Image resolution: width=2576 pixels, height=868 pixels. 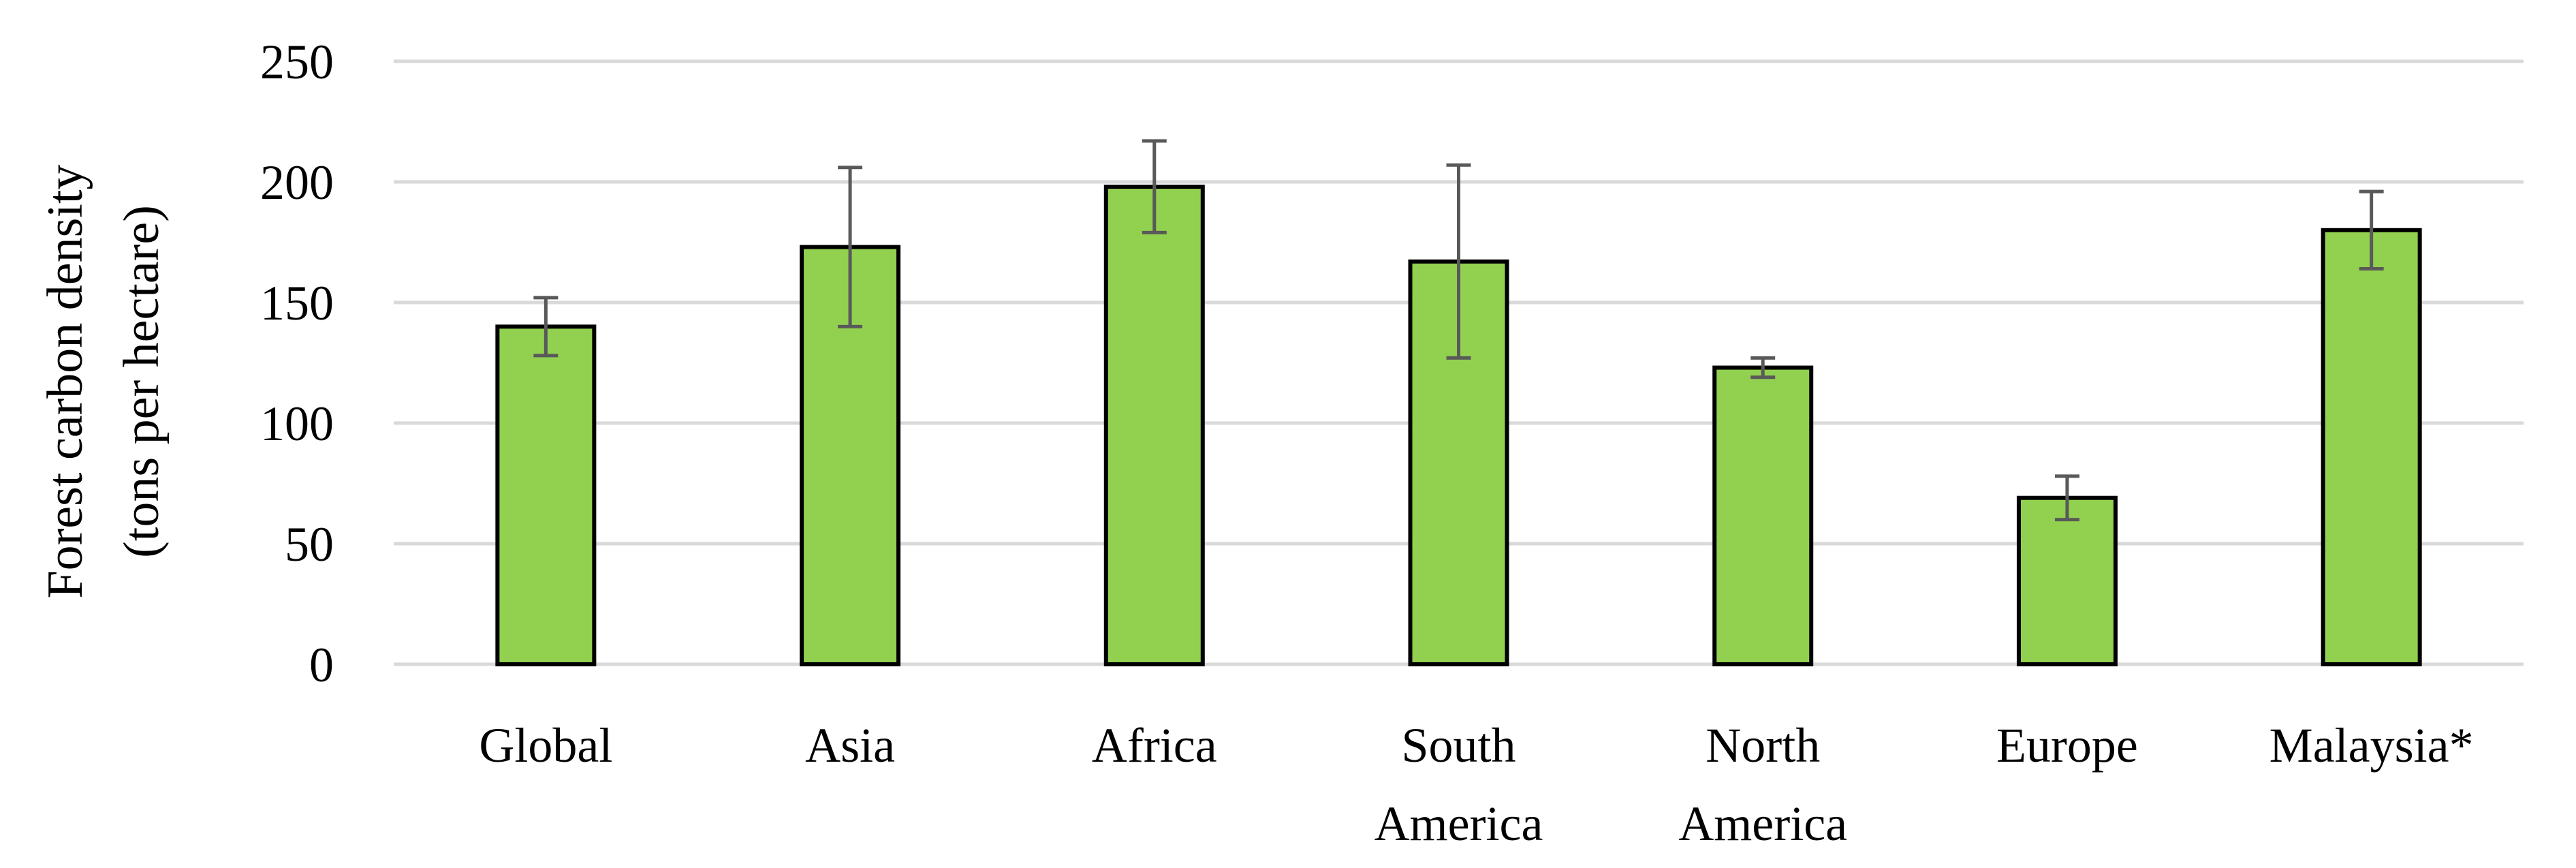 What do you see at coordinates (65, 381) in the screenshot?
I see `y-axis-title-line-1: Forest carbon density` at bounding box center [65, 381].